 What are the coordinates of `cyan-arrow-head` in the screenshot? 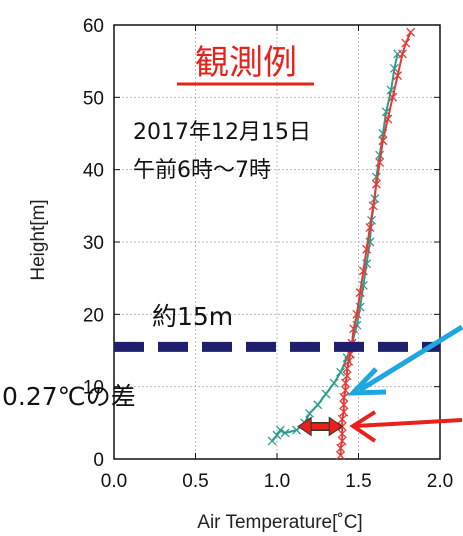 It's located at (366, 381).